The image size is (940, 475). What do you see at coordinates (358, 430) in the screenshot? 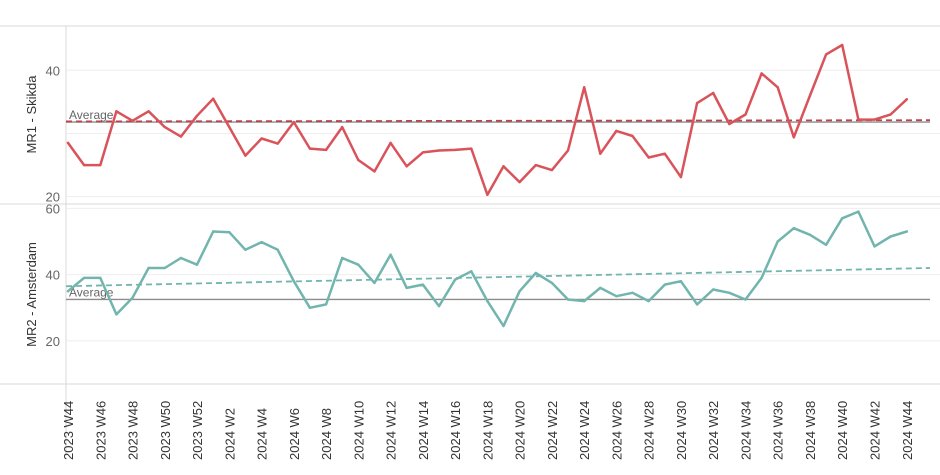
I see `x-tick-label: 2024 W10` at bounding box center [358, 430].